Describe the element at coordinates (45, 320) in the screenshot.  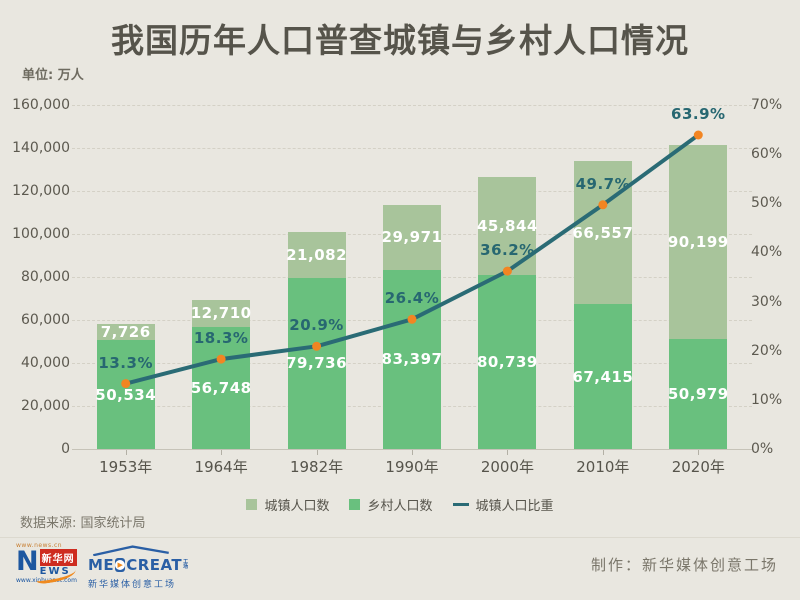
I see `left-axis-tick-label: 60,000` at that location.